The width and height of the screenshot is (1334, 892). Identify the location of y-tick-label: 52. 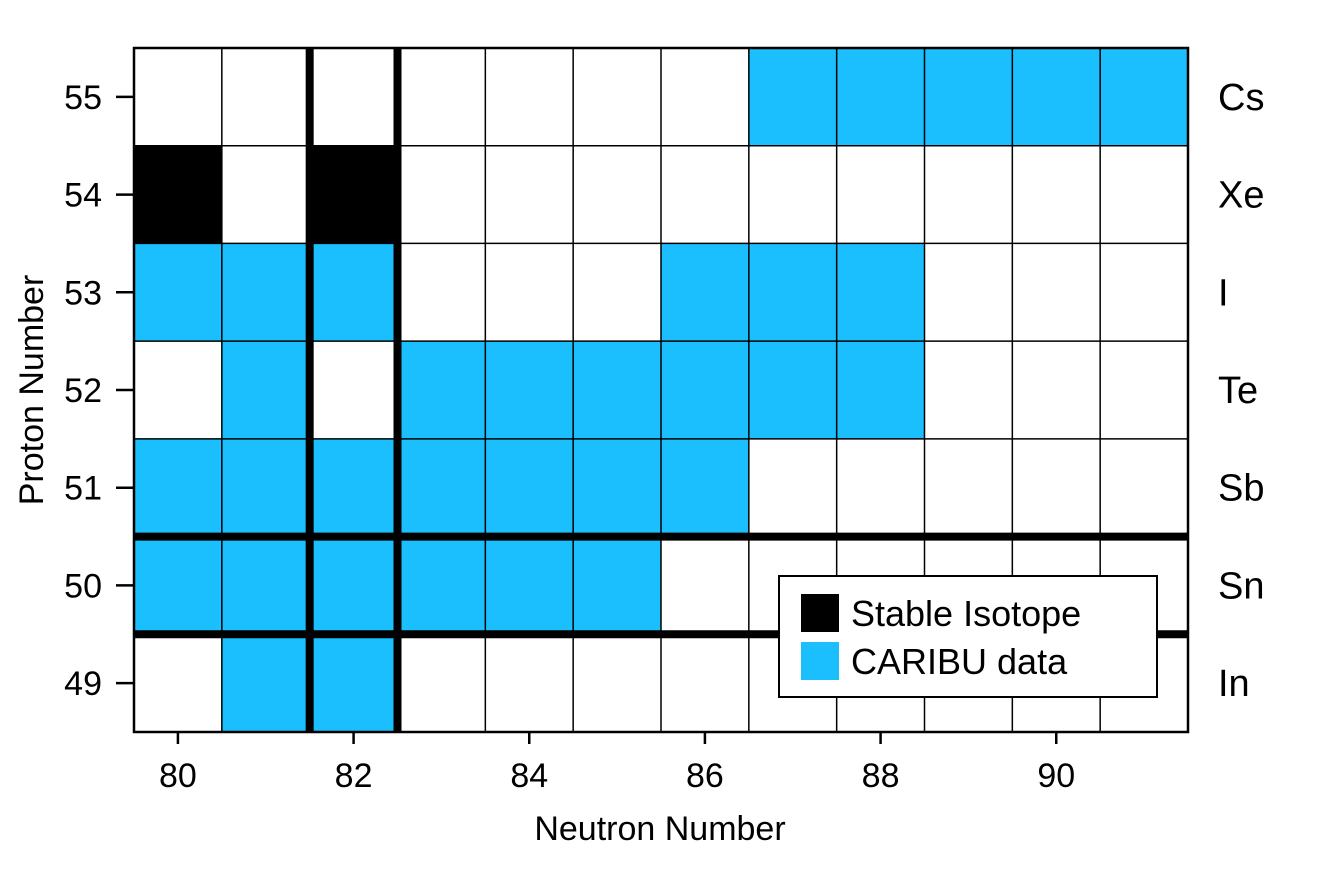
(83, 391).